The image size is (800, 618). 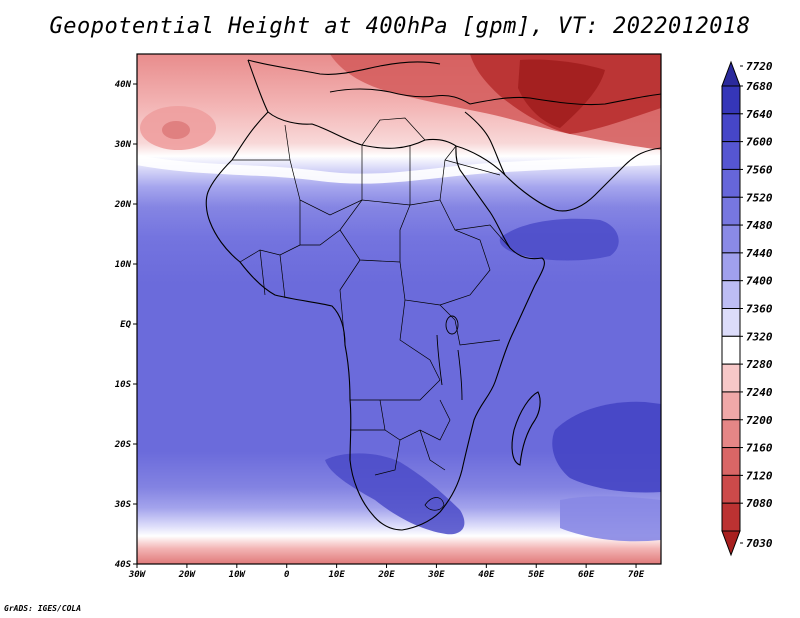 I want to click on colorbar-level-label: 7680, so click(x=759, y=86).